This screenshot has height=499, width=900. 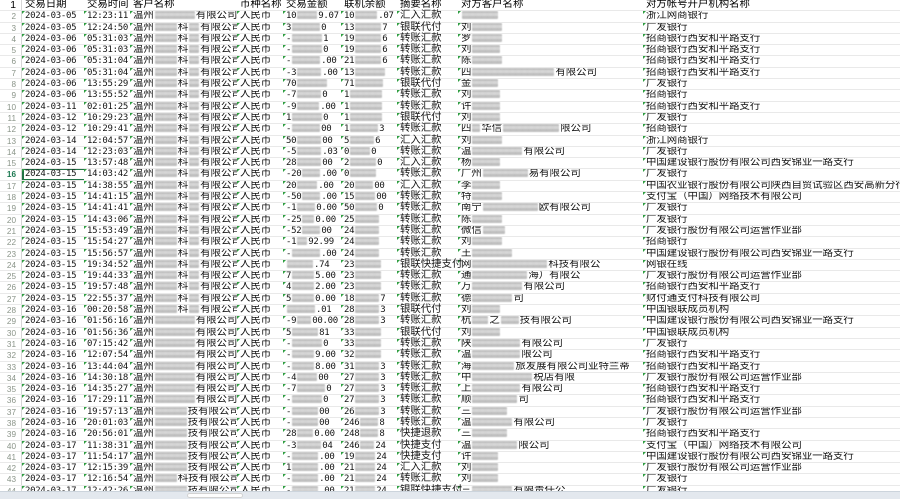 What do you see at coordinates (312, 377) in the screenshot?
I see `cell-amount: -4 00` at bounding box center [312, 377].